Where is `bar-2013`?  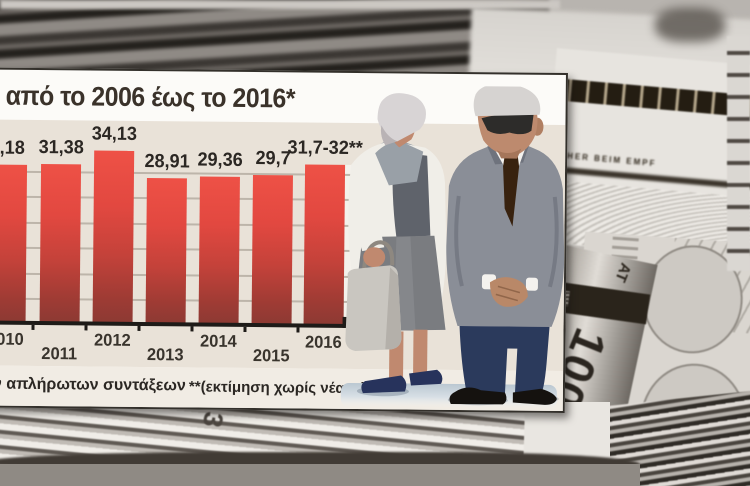 bar-2013 is located at coordinates (166, 252).